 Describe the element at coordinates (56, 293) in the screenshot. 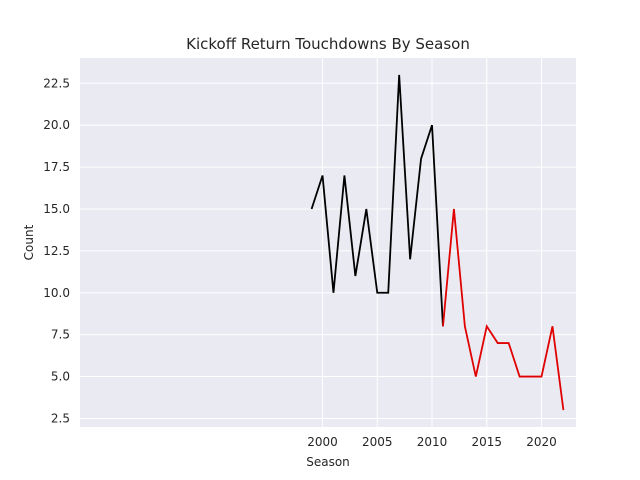

I see `y-tick-label: 10.0` at that location.